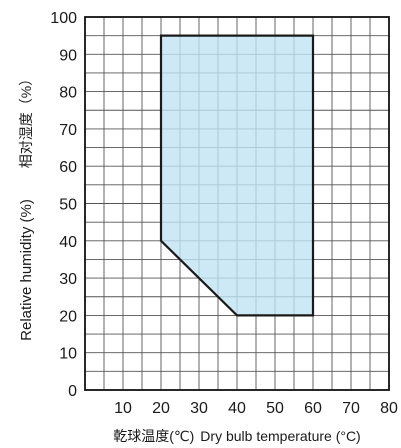 The image size is (401, 448). What do you see at coordinates (68, 242) in the screenshot?
I see `y-tick-label: 40` at bounding box center [68, 242].